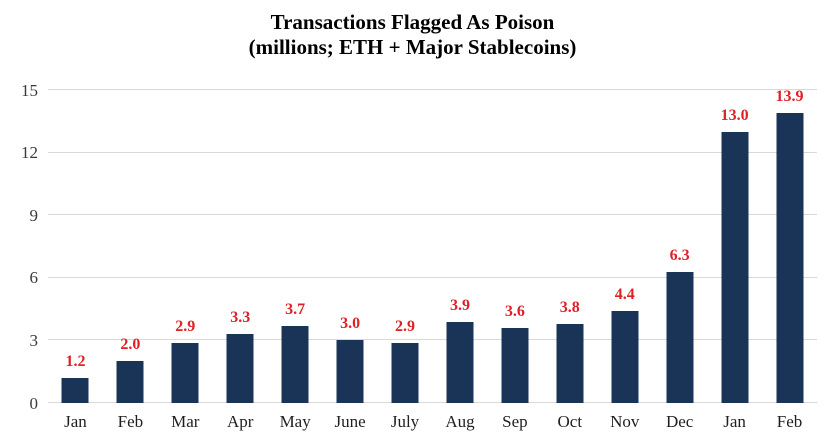 The height and width of the screenshot is (445, 825). I want to click on y-axis-tick-label: 15, so click(29, 90).